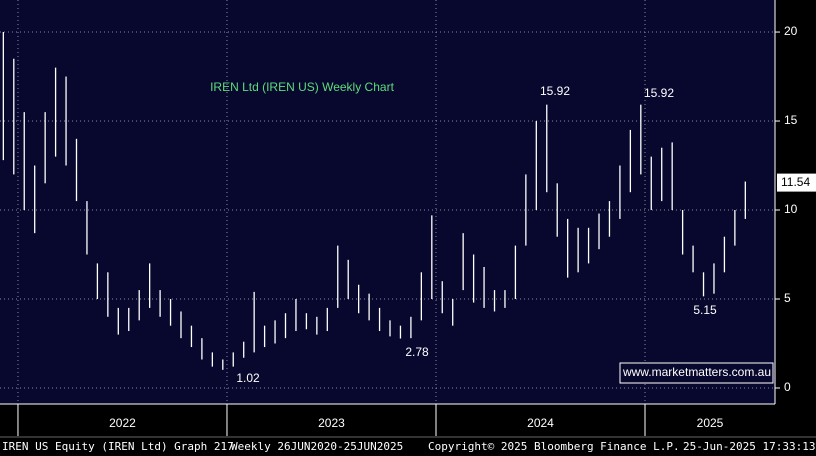 This screenshot has height=456, width=816. What do you see at coordinates (317, 446) in the screenshot?
I see `footer-text: Weekly 26JUN2020-25JUN2025` at bounding box center [317, 446].